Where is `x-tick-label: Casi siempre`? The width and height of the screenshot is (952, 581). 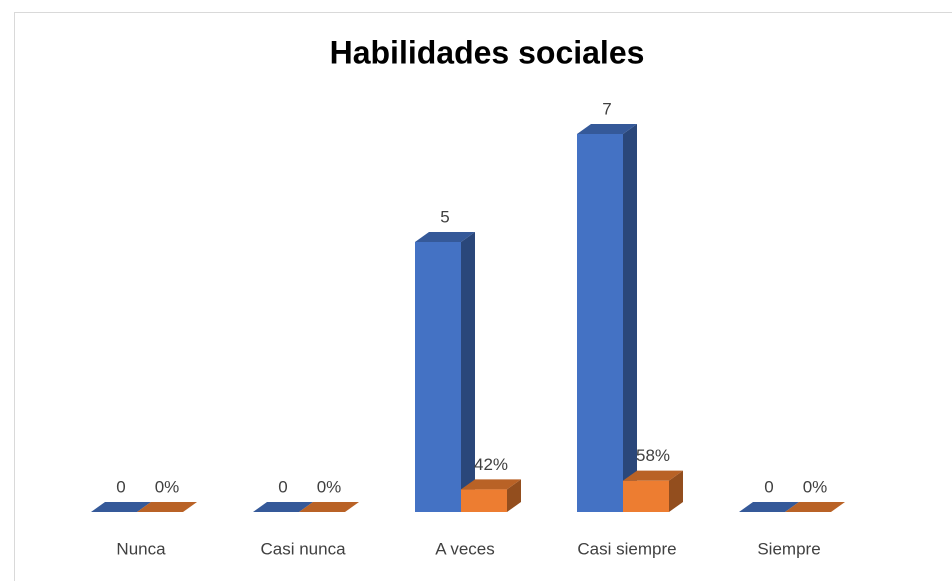
x-tick-label: Casi siempre is located at coordinates (626, 548).